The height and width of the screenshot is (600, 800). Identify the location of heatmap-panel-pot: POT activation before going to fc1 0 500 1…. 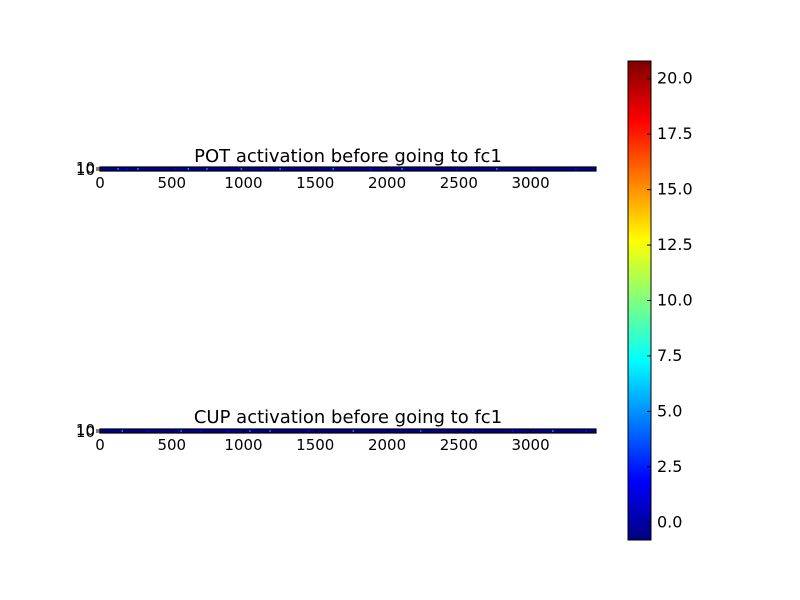
(336, 169).